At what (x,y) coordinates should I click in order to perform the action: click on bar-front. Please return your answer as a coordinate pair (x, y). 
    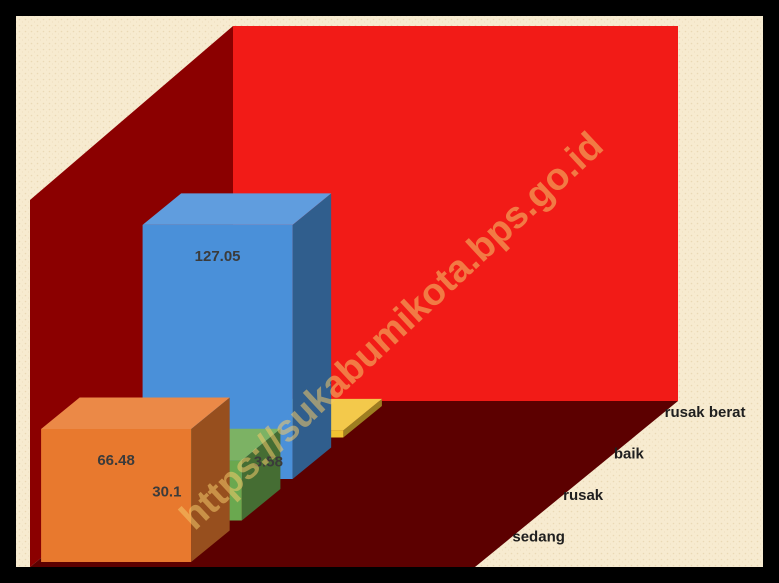
    Looking at the image, I should click on (116, 496).